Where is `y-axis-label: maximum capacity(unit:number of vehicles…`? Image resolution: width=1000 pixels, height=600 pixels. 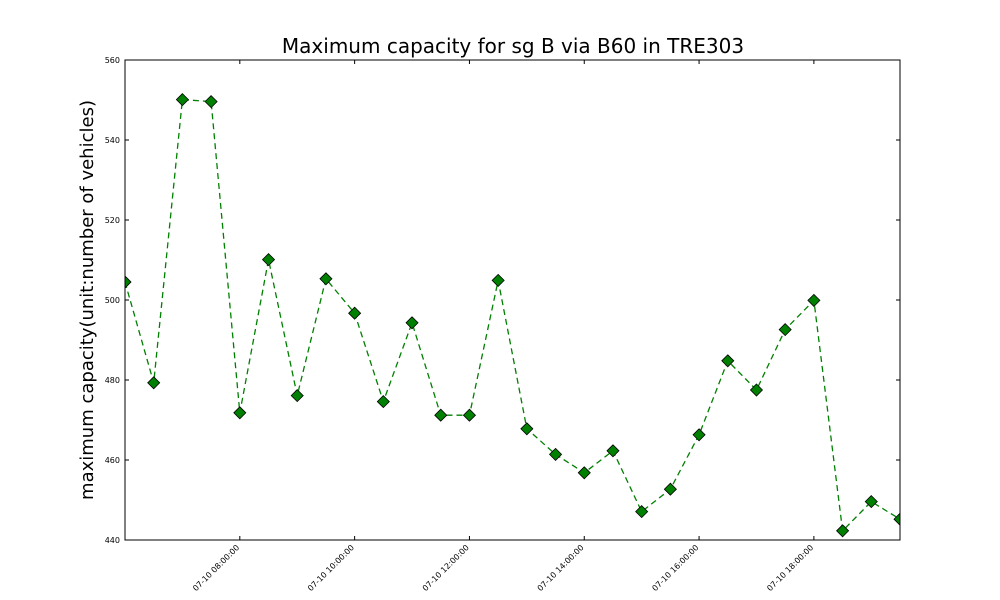
y-axis-label: maximum capacity(unit:number of vehicles… is located at coordinates (87, 300).